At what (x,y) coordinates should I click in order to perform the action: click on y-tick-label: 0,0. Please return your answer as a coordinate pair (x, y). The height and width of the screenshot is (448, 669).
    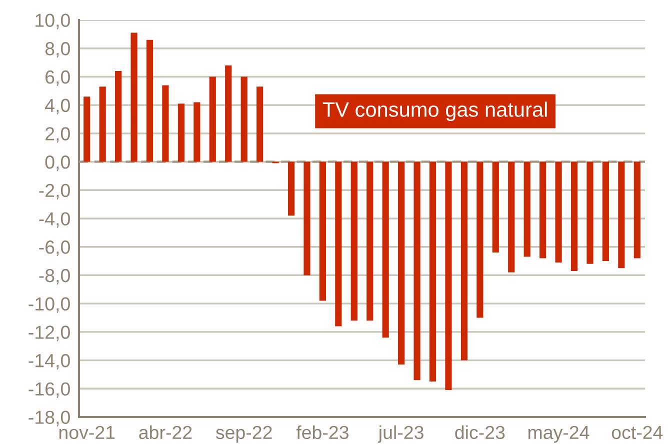
    Looking at the image, I should click on (57, 163).